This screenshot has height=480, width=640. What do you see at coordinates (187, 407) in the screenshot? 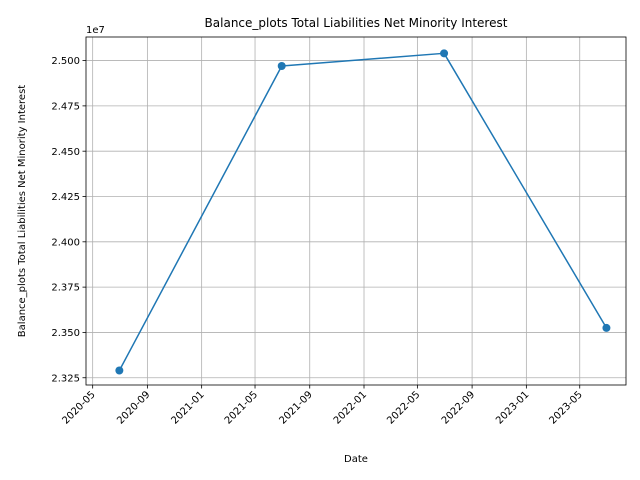
I see `x-tick-label: 2021-01` at bounding box center [187, 407].